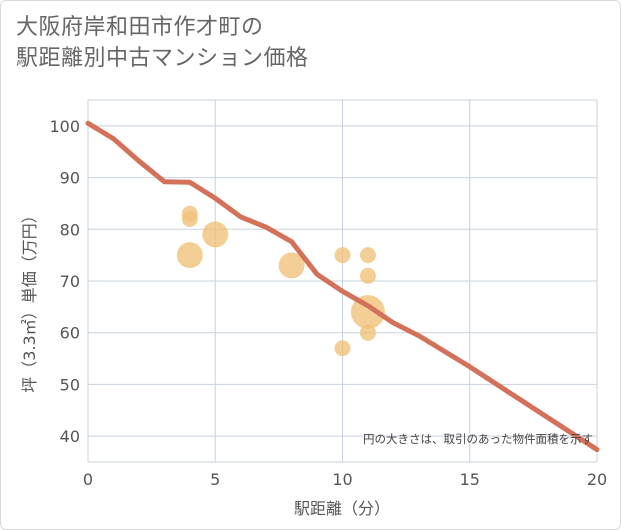 The width and height of the screenshot is (621, 530). What do you see at coordinates (478, 439) in the screenshot?
I see `size-note: 円の大きさは、取引のあった物件面積を示す` at bounding box center [478, 439].